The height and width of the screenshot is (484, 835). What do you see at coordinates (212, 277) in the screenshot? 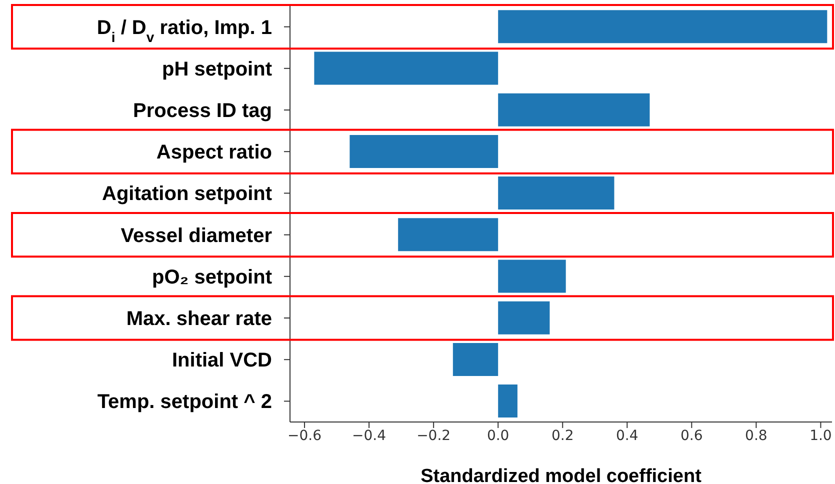
I see `y-tick-label: pO₂ setpoint` at bounding box center [212, 277].